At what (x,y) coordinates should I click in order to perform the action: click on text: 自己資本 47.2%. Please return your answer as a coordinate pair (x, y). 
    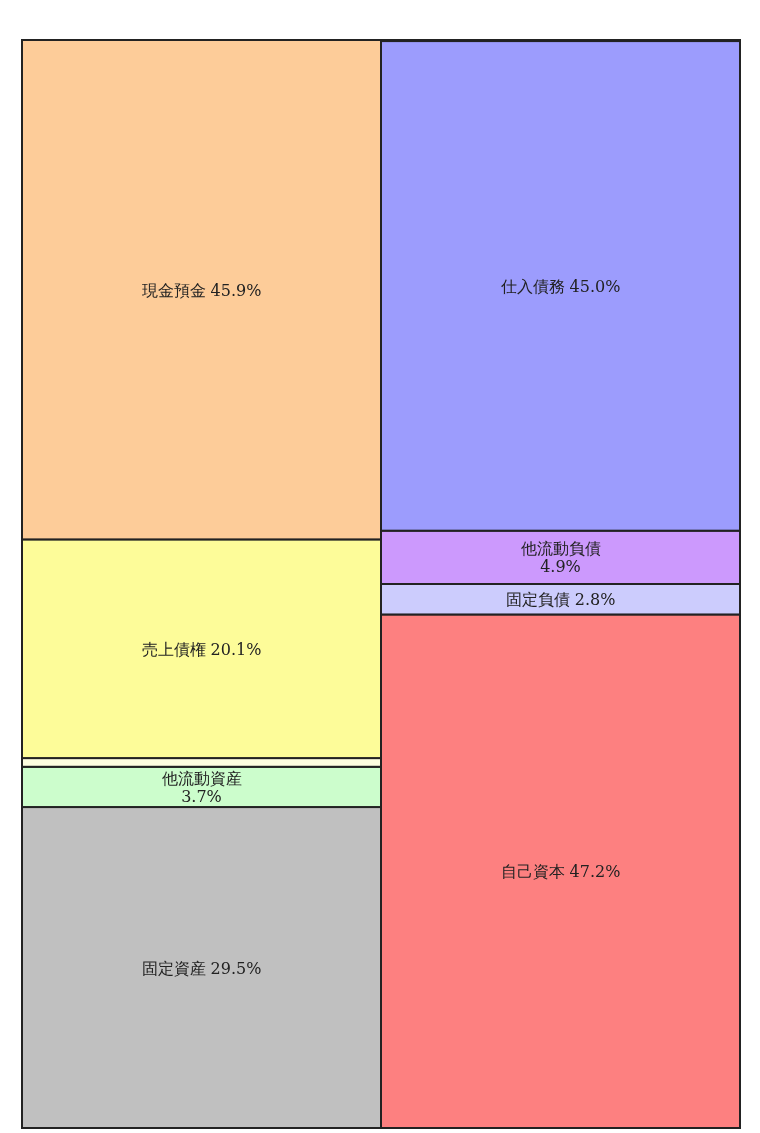
    Looking at the image, I should click on (560, 872).